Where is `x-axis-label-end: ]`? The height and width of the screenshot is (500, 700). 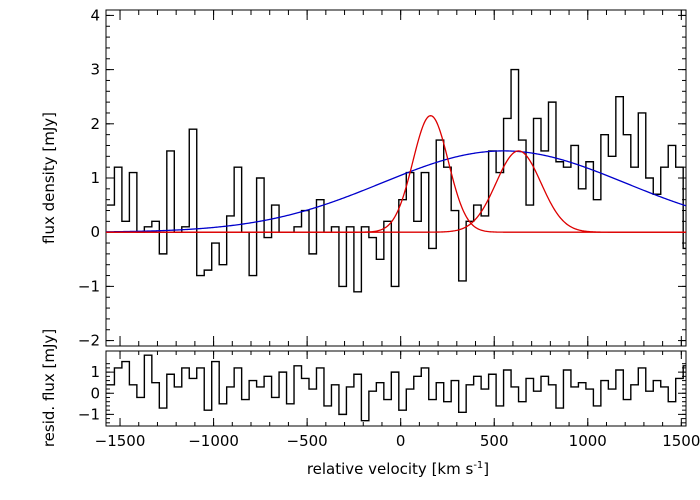 x-axis-label-end: ] is located at coordinates (486, 469).